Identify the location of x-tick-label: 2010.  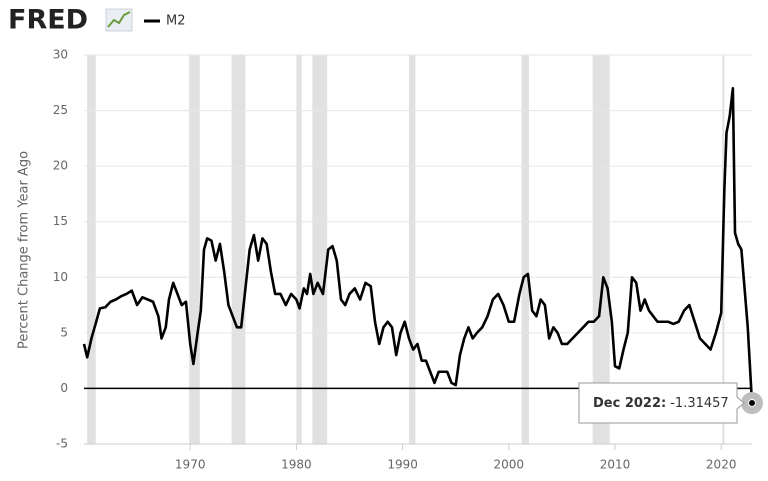
(615, 465).